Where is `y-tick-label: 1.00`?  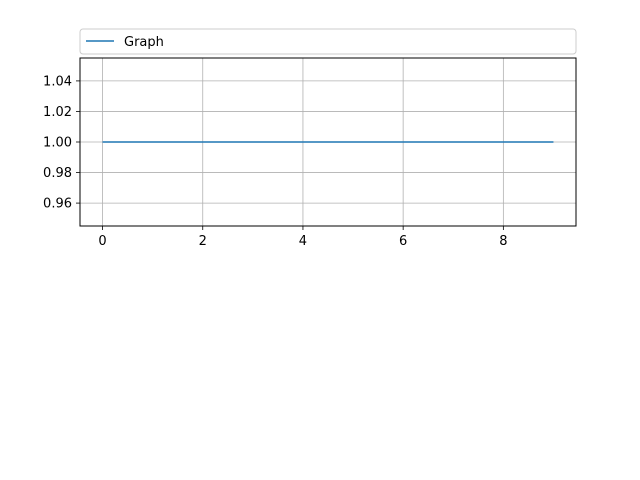 y-tick-label: 1.00 is located at coordinates (57, 143).